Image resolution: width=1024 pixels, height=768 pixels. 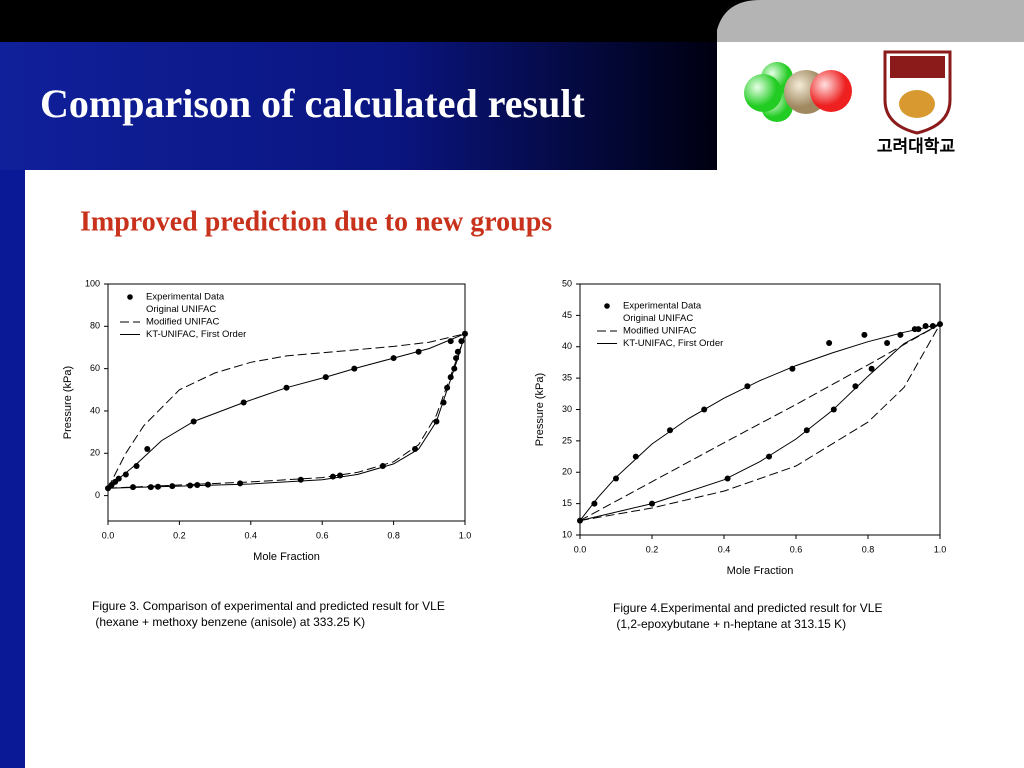 What do you see at coordinates (917, 92) in the screenshot?
I see `university-crest` at bounding box center [917, 92].